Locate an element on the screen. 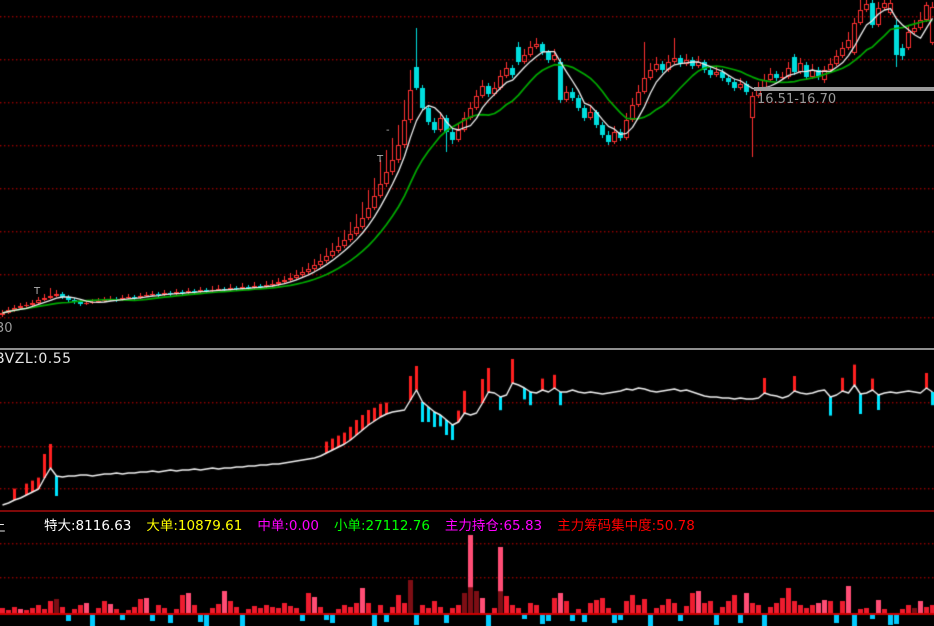 This screenshot has width=934, height=626. price-band-bar is located at coordinates (844, 89).